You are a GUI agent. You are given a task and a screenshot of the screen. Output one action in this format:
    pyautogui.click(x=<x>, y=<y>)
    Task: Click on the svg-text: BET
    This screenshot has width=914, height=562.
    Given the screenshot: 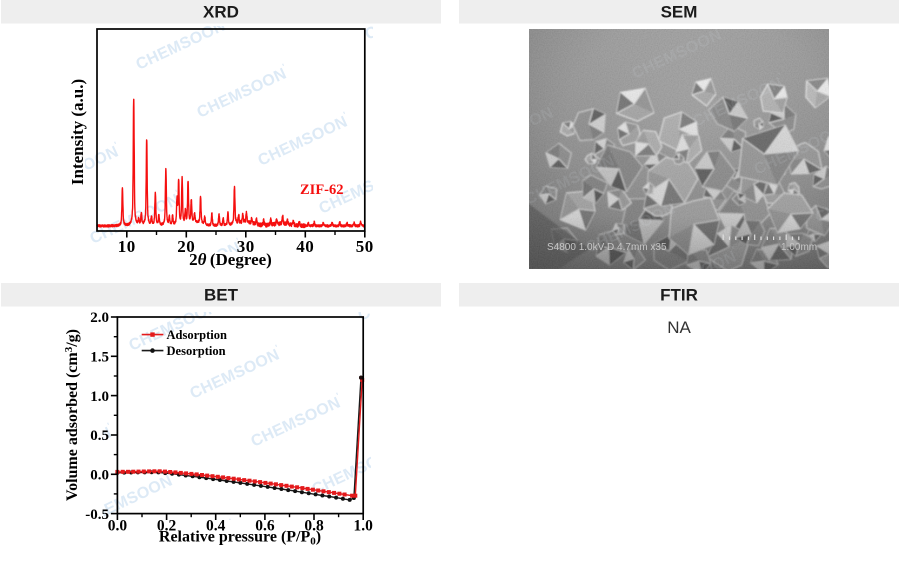 What is the action you would take?
    pyautogui.click(x=221, y=295)
    